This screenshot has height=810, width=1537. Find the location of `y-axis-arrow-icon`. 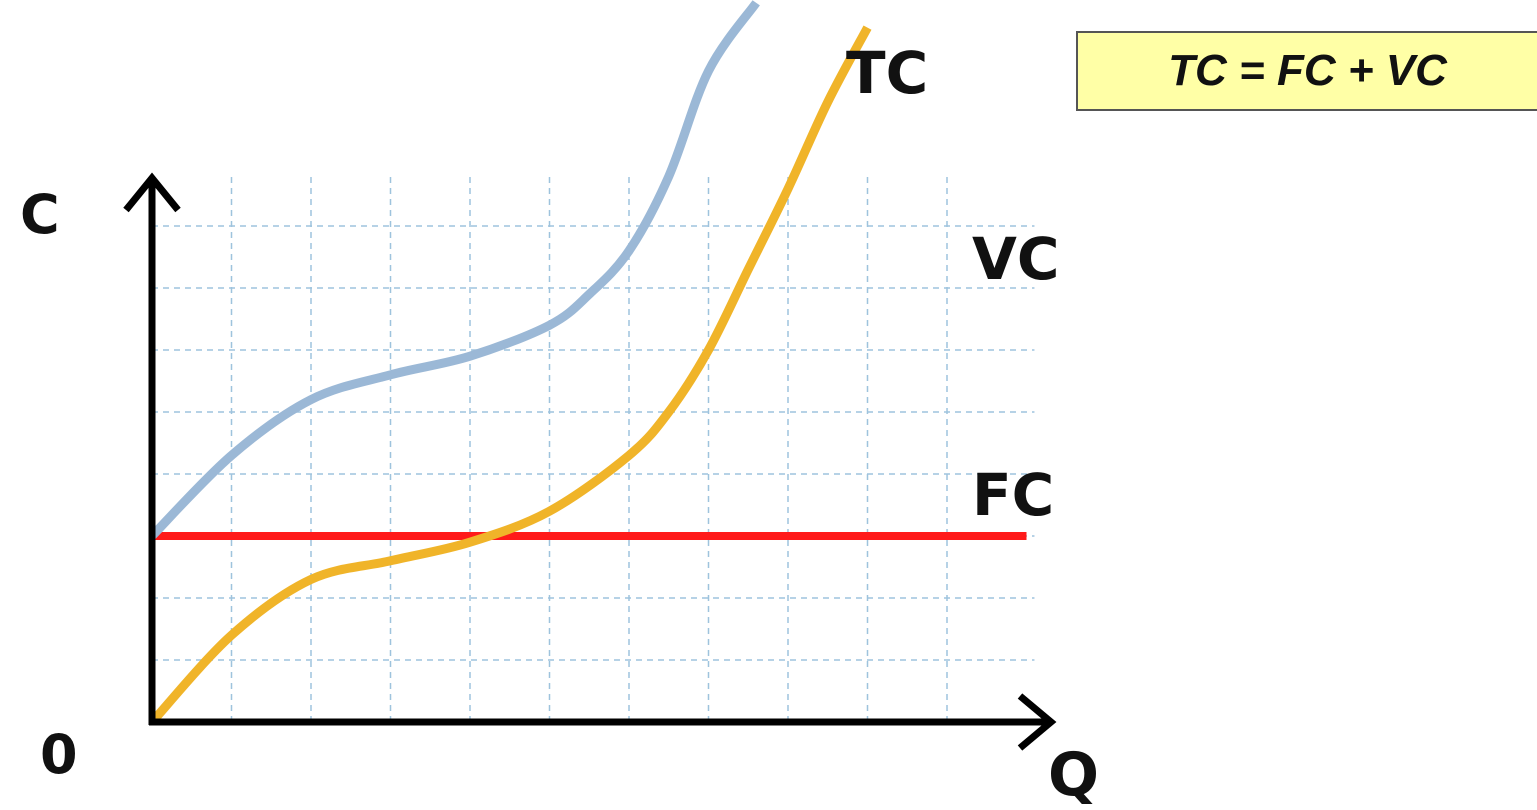

y-axis-arrow-icon is located at coordinates (152, 192).